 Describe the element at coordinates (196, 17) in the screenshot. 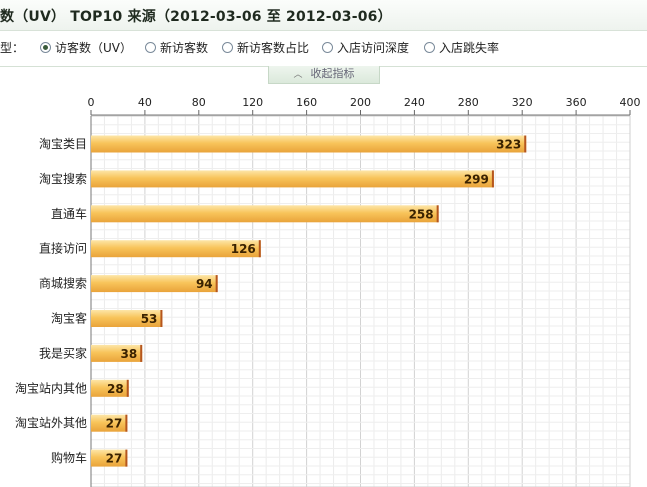

I see `chart-title: 数（UV） TOP10 来源（2012-03-06 至 2012-03-06）` at that location.